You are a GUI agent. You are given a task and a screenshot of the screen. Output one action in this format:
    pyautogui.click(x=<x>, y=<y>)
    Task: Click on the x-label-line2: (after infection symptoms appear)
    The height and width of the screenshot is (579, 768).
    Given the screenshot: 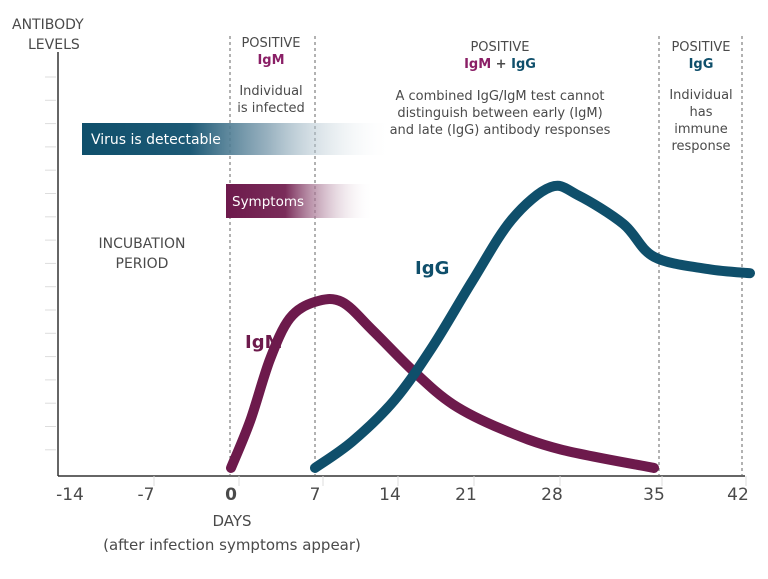 What is the action you would take?
    pyautogui.click(x=232, y=545)
    